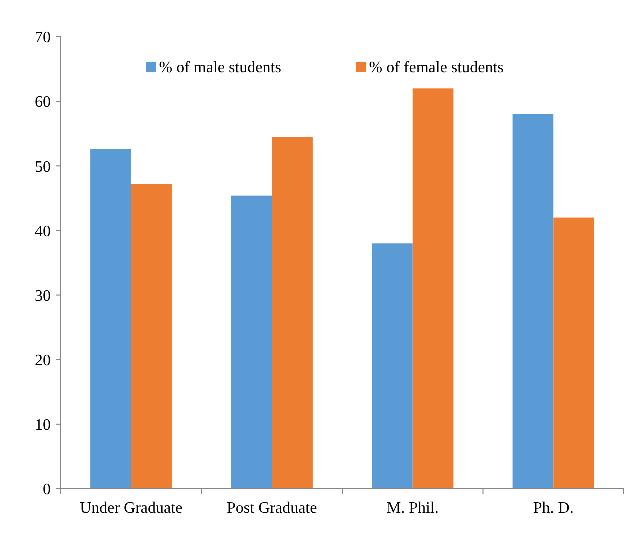 The height and width of the screenshot is (533, 624). I want to click on y-tick-label: 20, so click(43, 361).